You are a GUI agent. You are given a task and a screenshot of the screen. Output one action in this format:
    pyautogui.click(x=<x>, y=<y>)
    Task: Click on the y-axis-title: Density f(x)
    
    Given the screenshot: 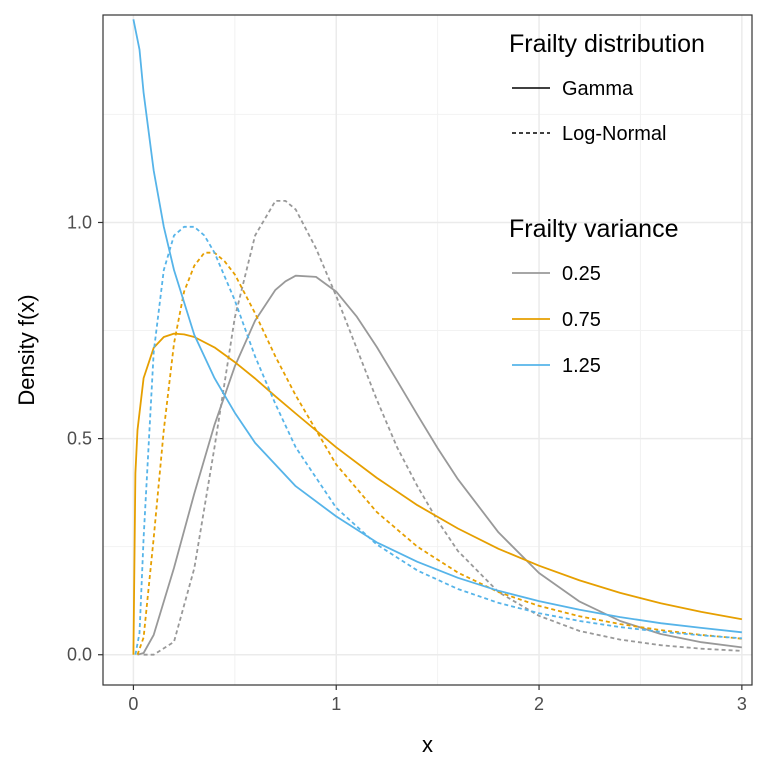 What is the action you would take?
    pyautogui.click(x=26, y=349)
    